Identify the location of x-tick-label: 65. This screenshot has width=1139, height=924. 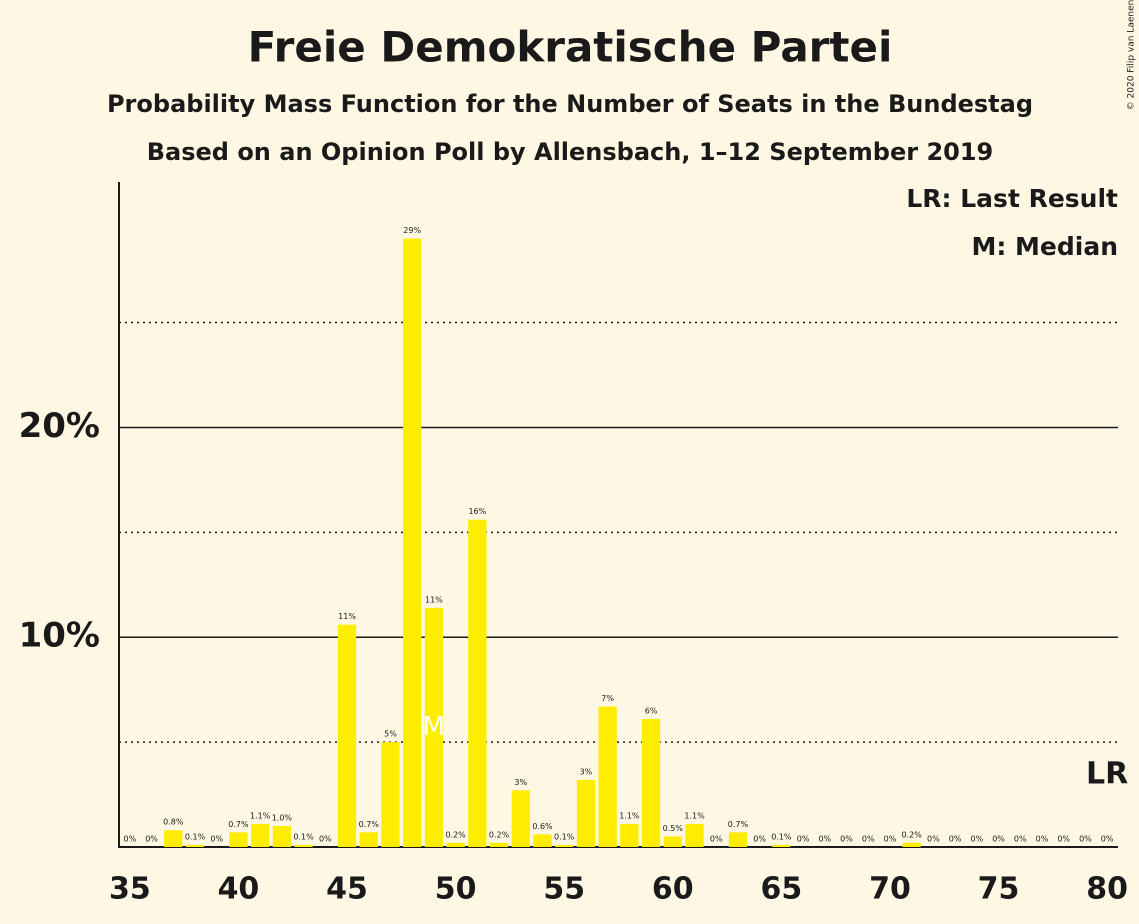
(782, 889).